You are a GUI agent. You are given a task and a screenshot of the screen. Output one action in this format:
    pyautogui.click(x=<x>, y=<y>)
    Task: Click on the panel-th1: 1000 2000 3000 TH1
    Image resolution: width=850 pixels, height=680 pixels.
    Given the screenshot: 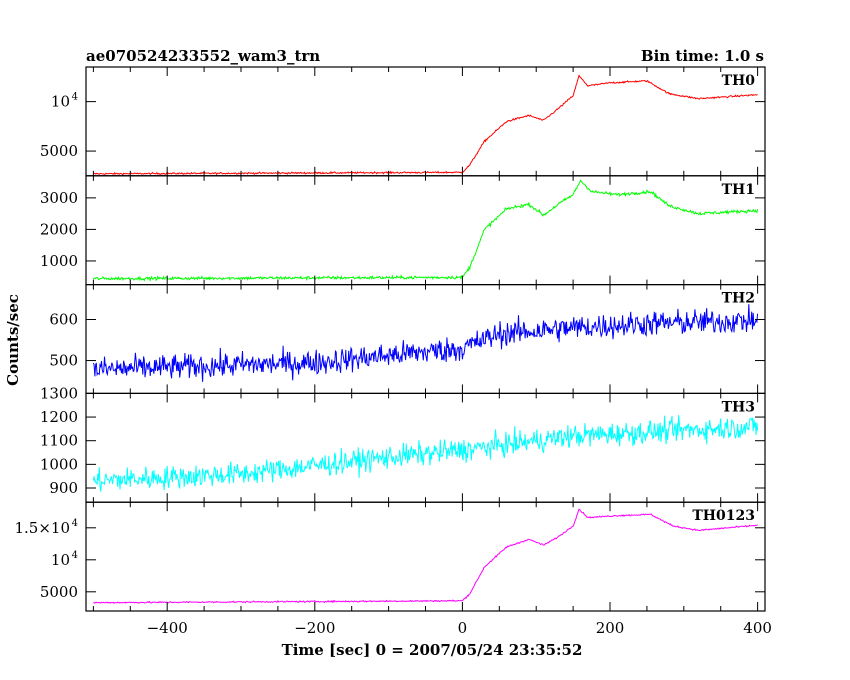 What is the action you would take?
    pyautogui.click(x=403, y=230)
    